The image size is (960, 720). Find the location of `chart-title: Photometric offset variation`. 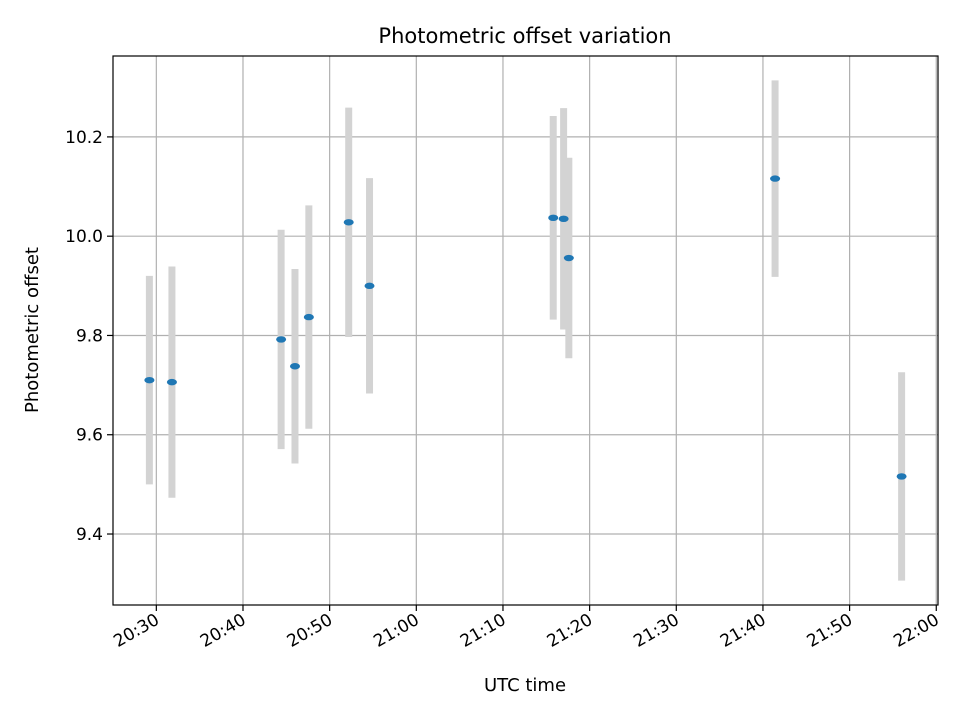

chart-title: Photometric offset variation is located at coordinates (524, 36).